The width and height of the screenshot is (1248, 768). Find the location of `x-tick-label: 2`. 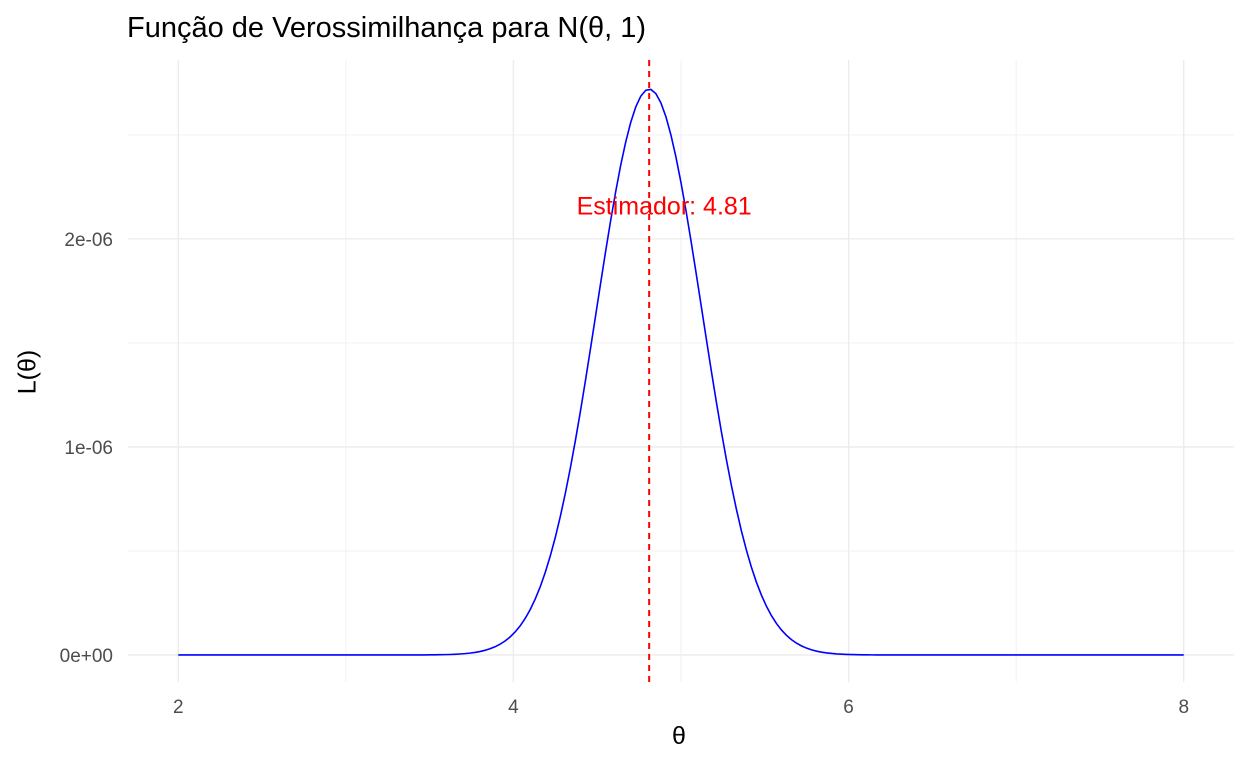

x-tick-label: 2 is located at coordinates (178, 707).